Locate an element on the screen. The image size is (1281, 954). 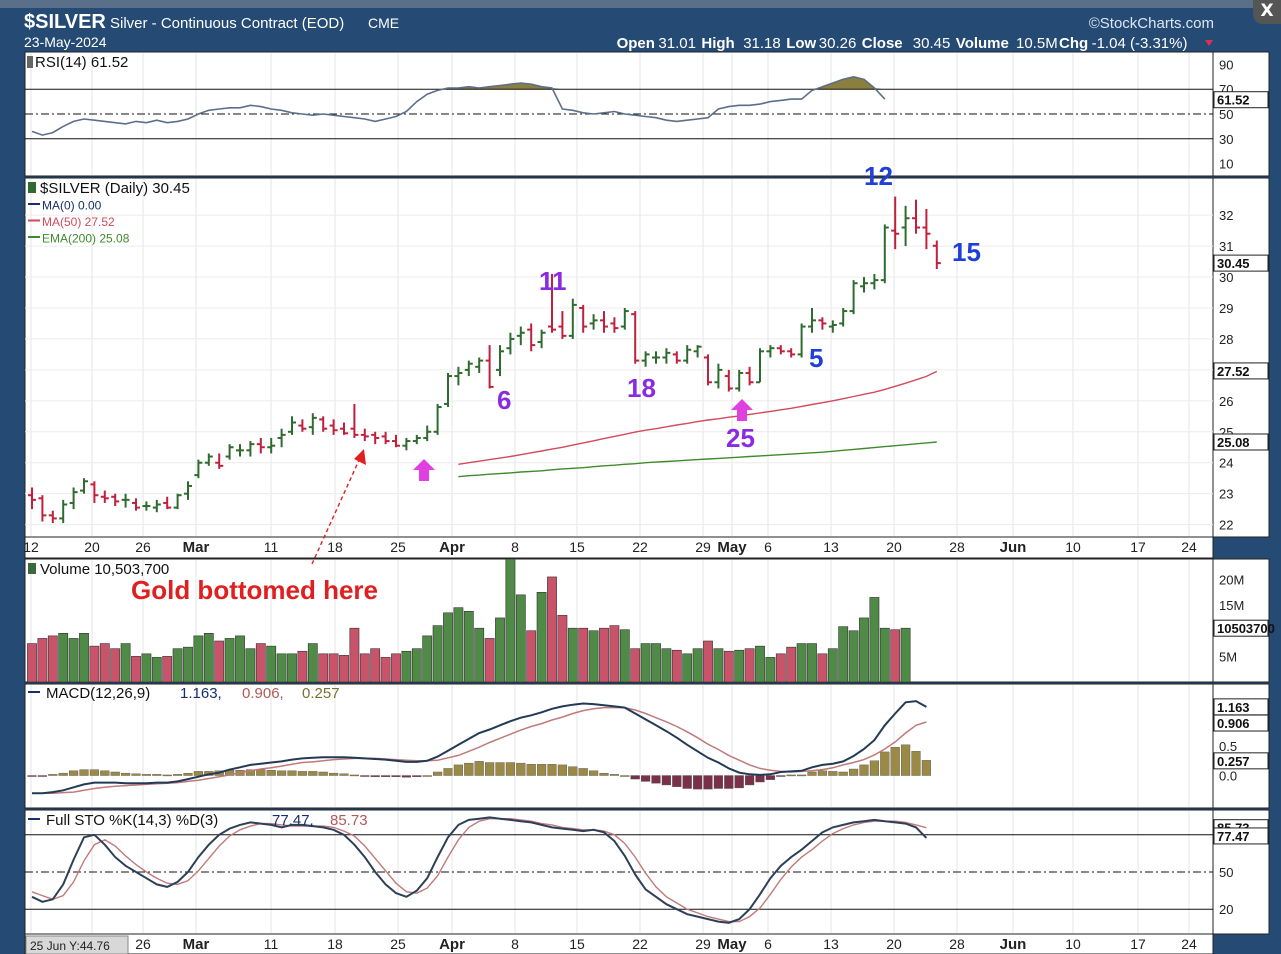
close-button: X is located at coordinates (1267, 12).